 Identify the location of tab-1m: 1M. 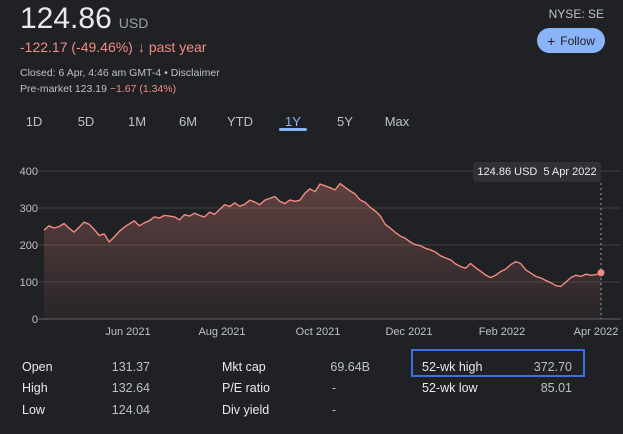
(137, 121).